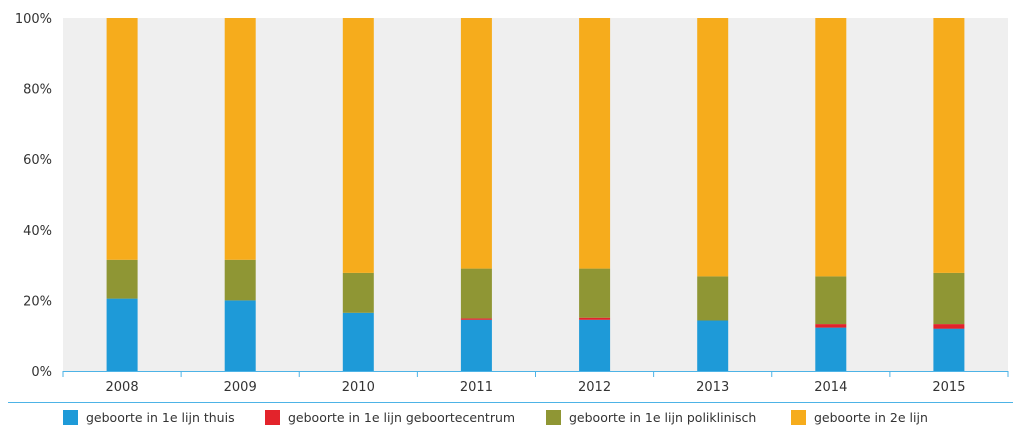  Describe the element at coordinates (240, 387) in the screenshot. I see `x-tick-label: 2009` at that location.